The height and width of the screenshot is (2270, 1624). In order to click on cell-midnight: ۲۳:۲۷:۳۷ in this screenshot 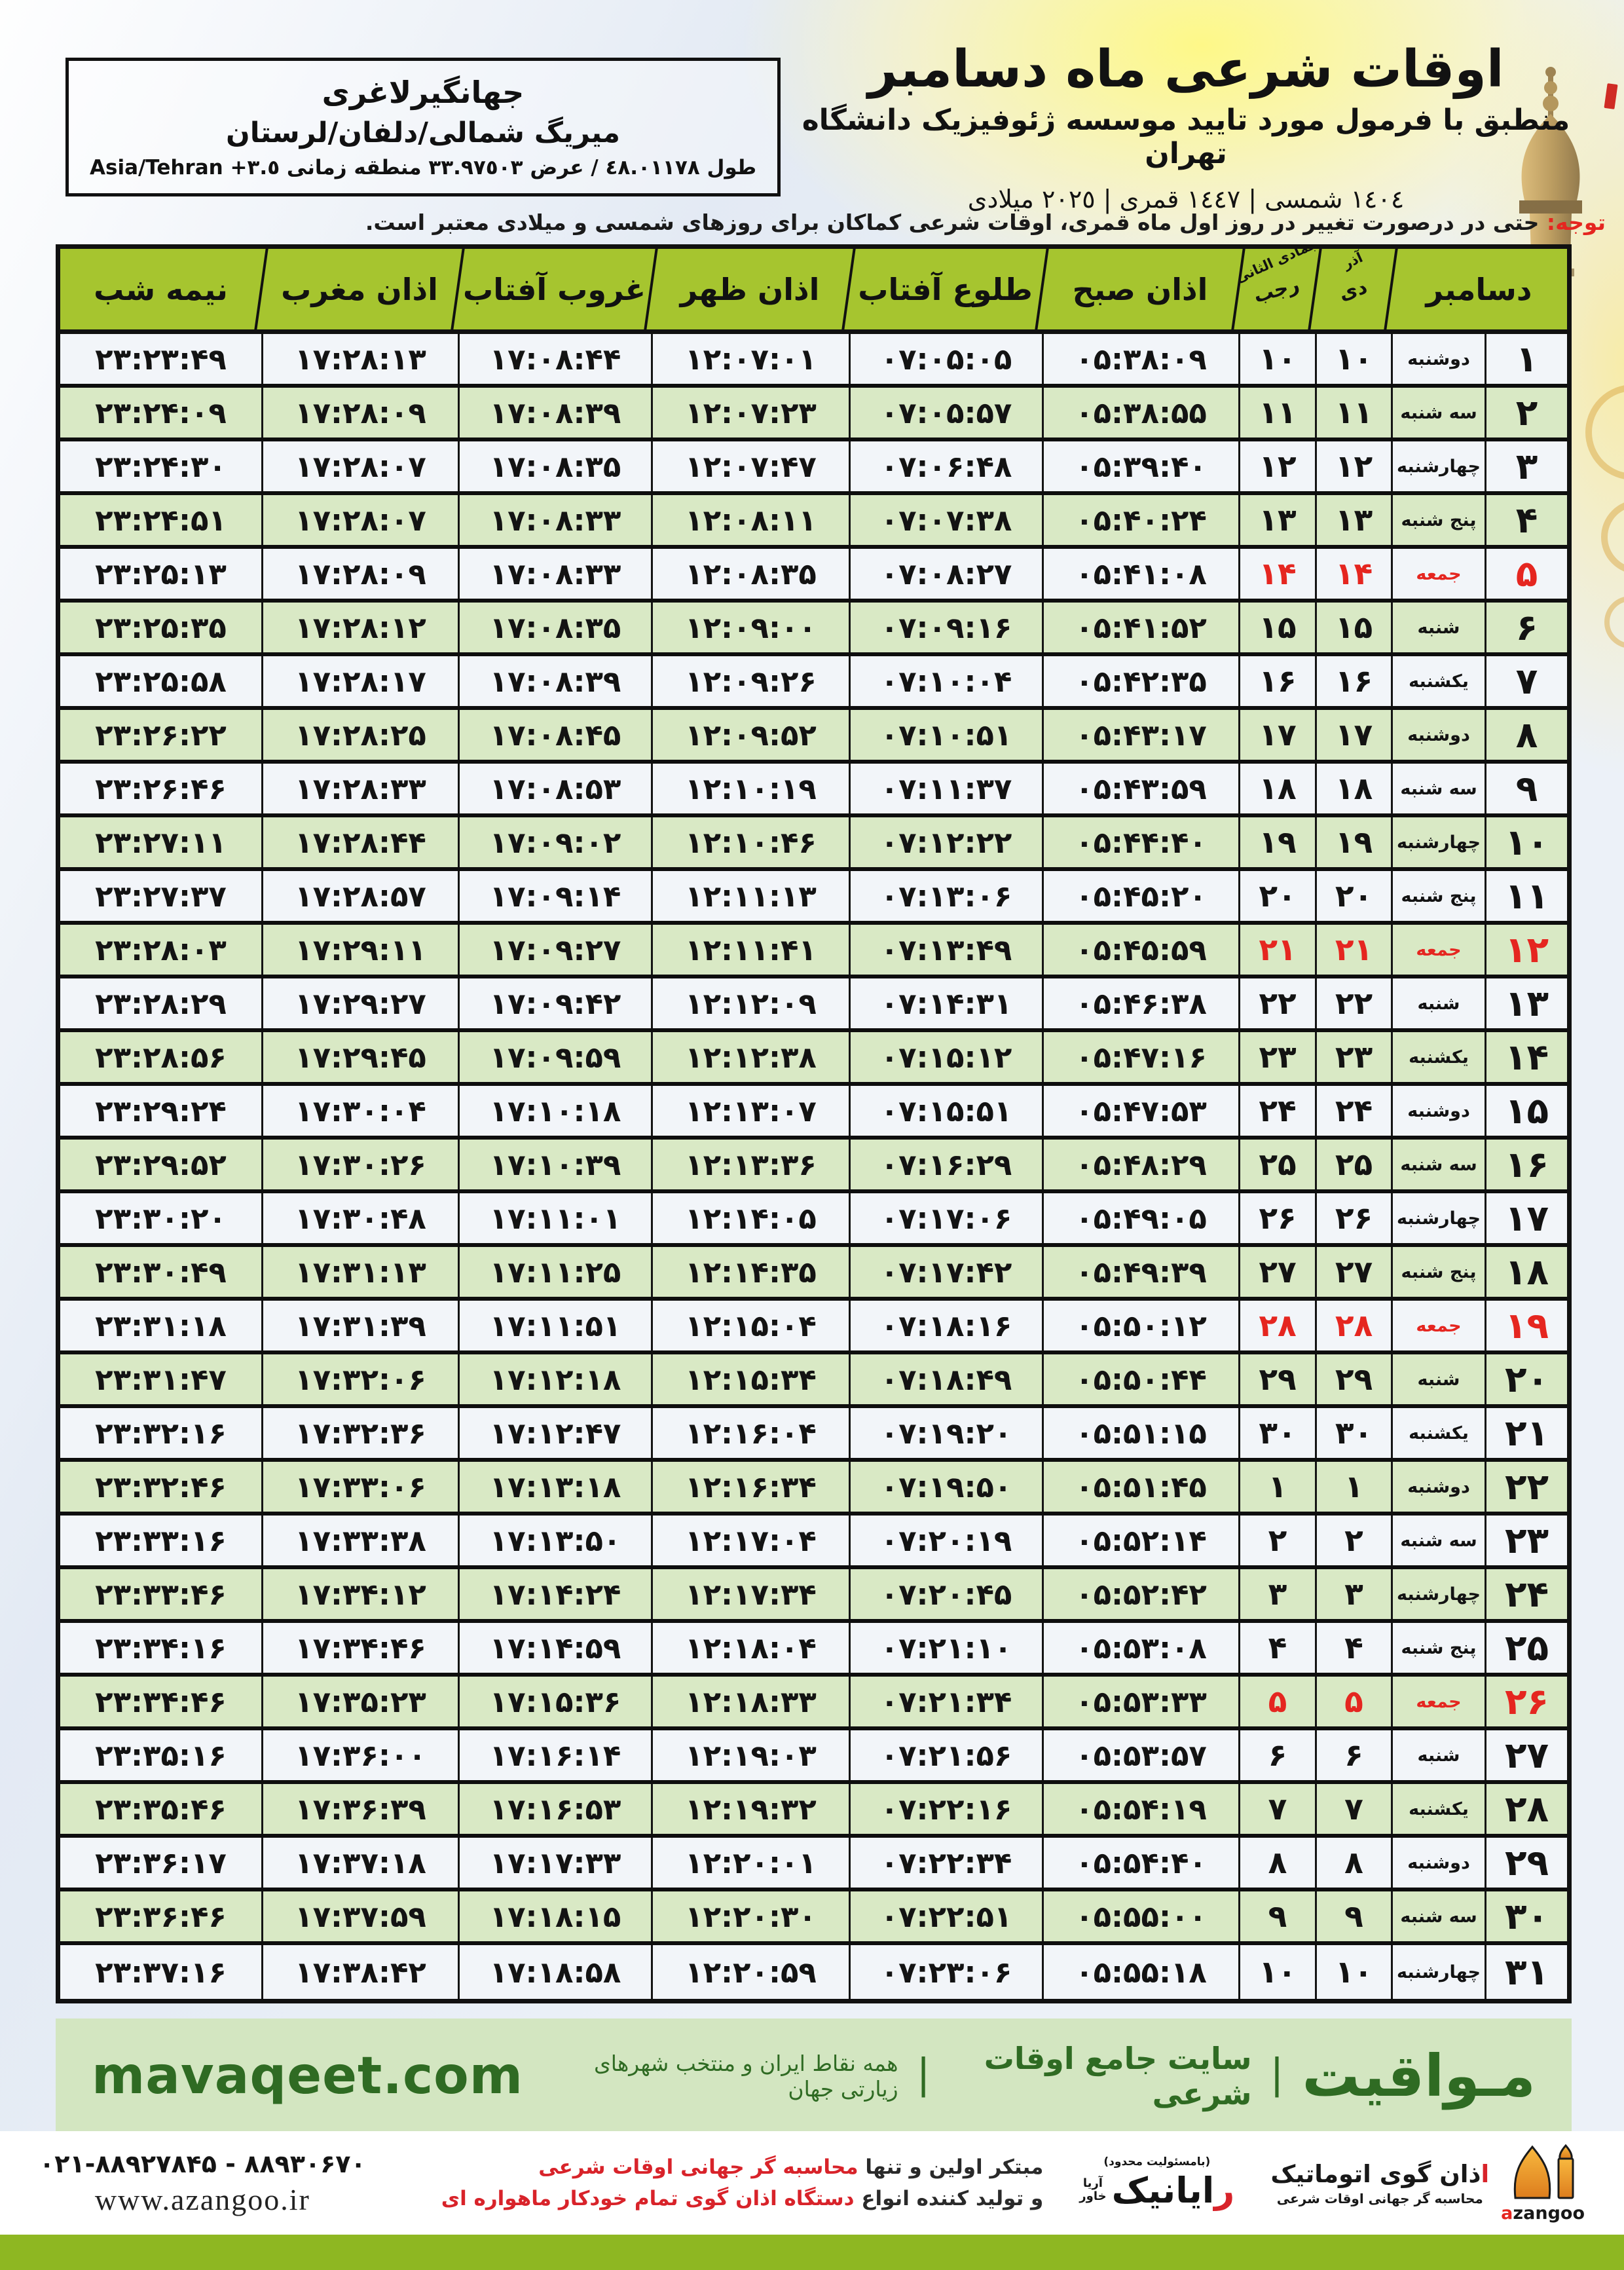, I will do `click(161, 896)`.